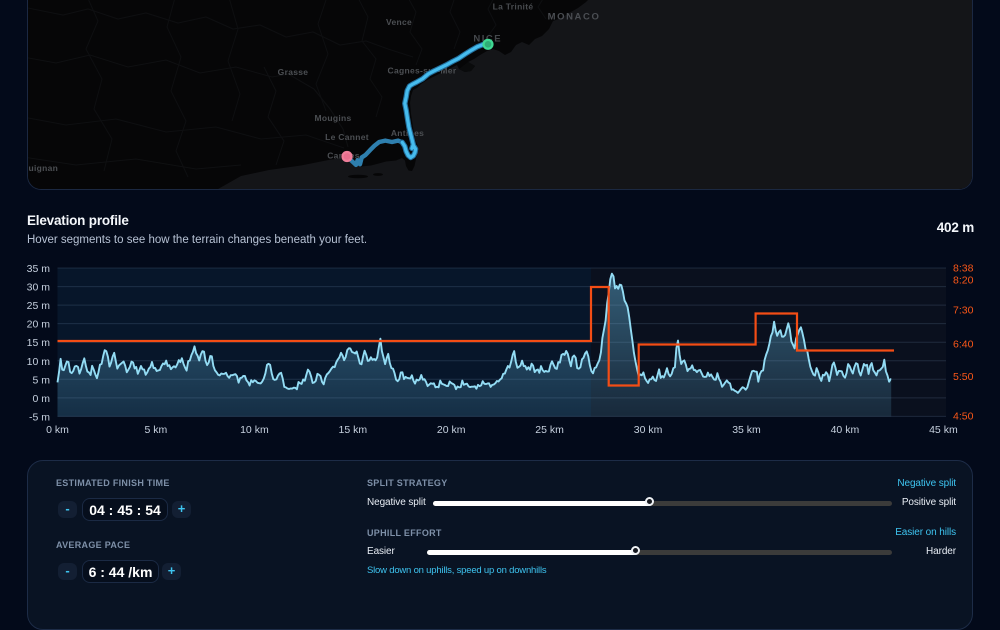  What do you see at coordinates (39, 306) in the screenshot?
I see `svg-text: 25 m` at bounding box center [39, 306].